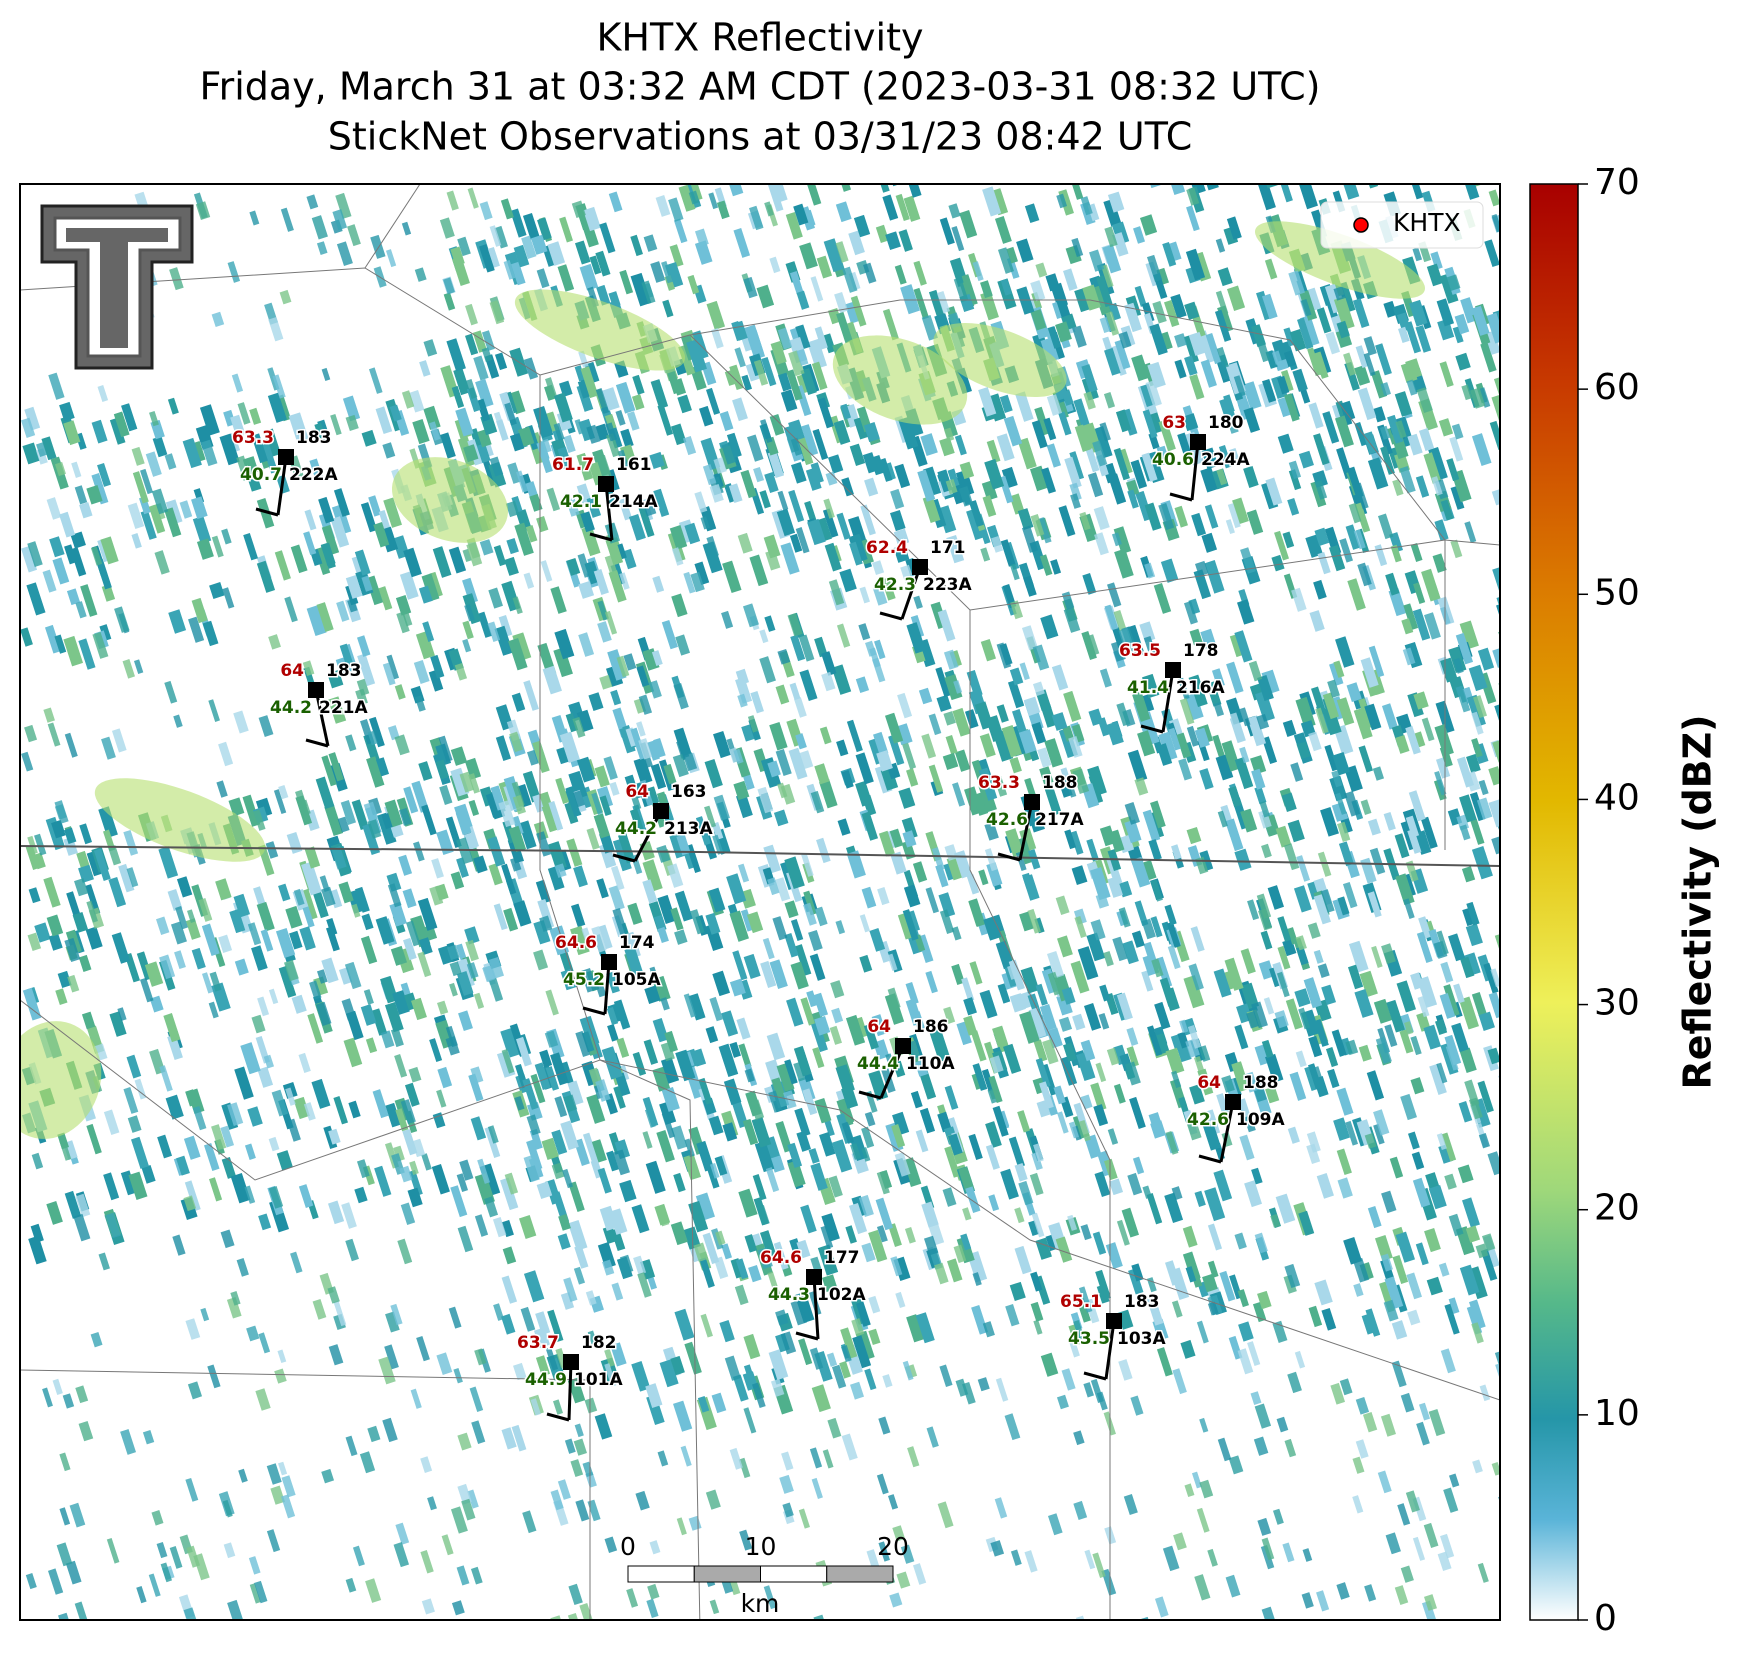 The image size is (1738, 1662). I want to click on station-value: 161, so click(634, 465).